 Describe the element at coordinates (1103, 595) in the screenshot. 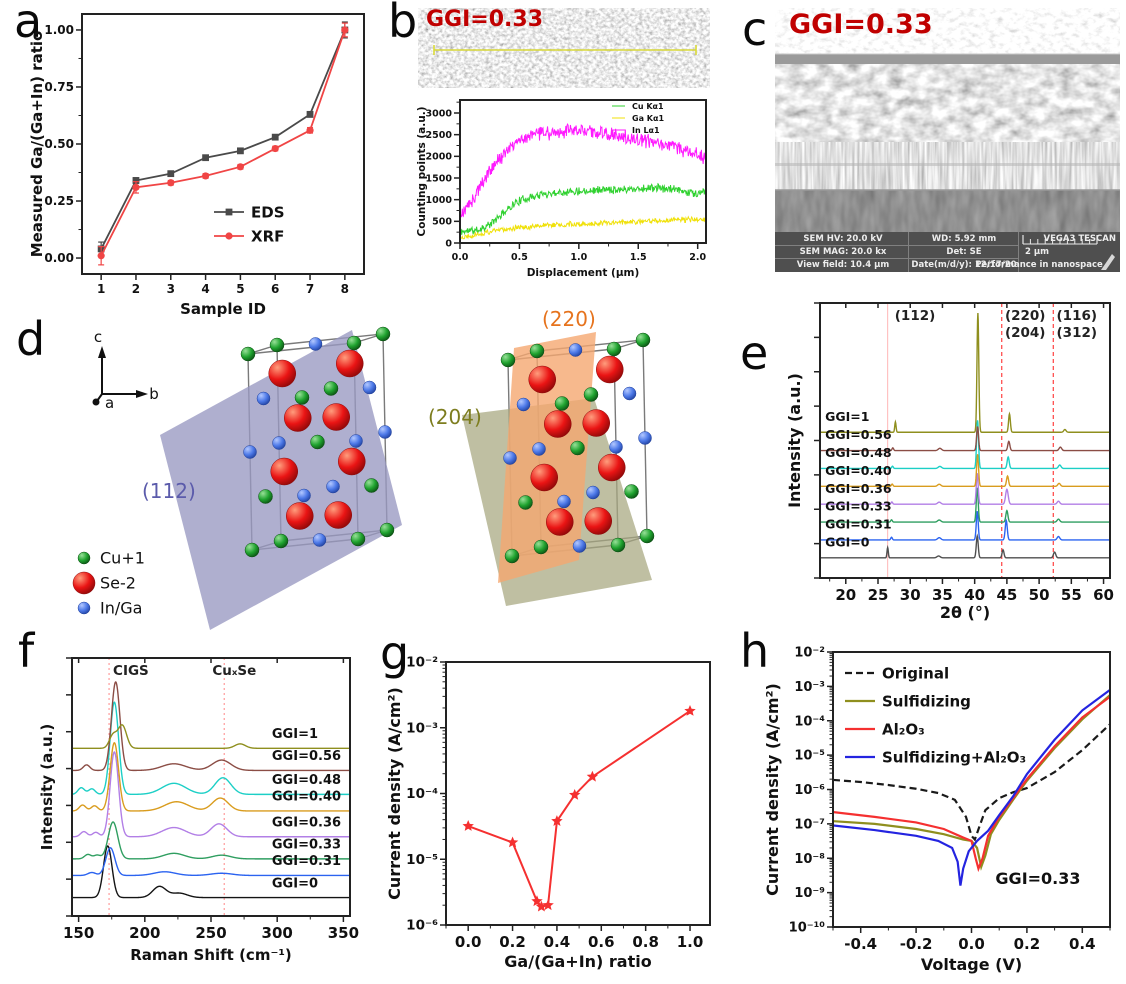

I see `svg-text: 60` at that location.